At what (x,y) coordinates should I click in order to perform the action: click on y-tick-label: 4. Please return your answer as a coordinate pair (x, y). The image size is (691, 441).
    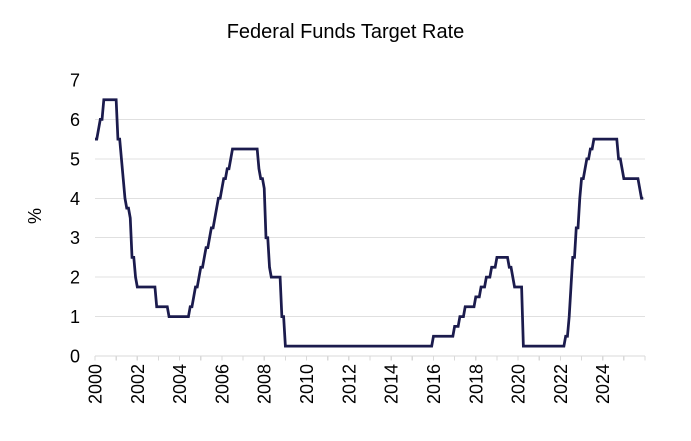
    Looking at the image, I should click on (75, 199).